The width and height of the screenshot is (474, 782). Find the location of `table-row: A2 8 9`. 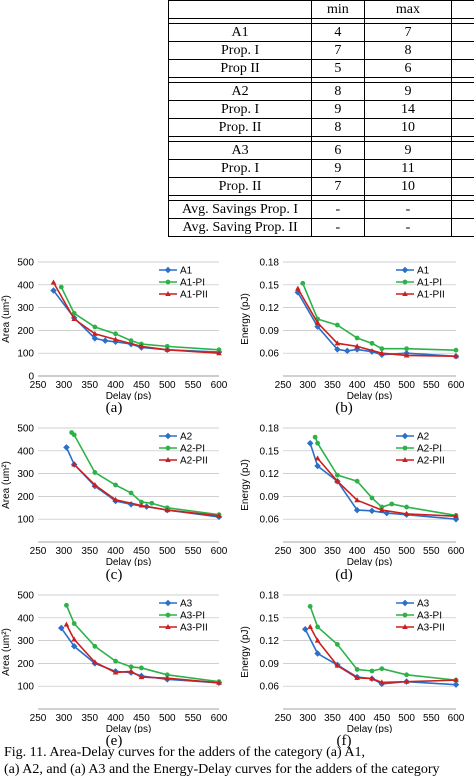

table-row: A2 8 9 is located at coordinates (320, 91).